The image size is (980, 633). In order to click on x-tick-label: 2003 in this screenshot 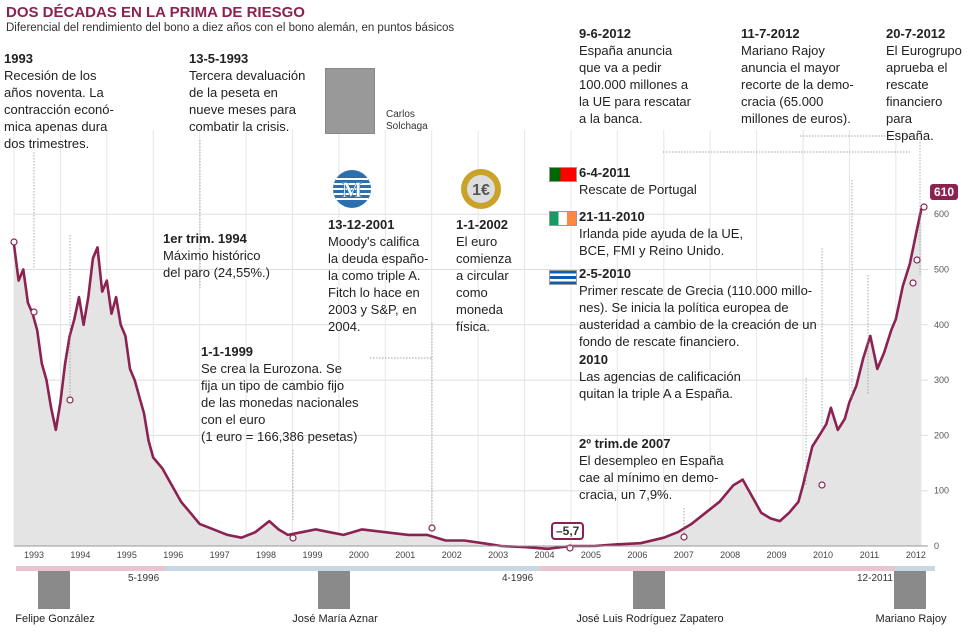, I will do `click(498, 555)`.